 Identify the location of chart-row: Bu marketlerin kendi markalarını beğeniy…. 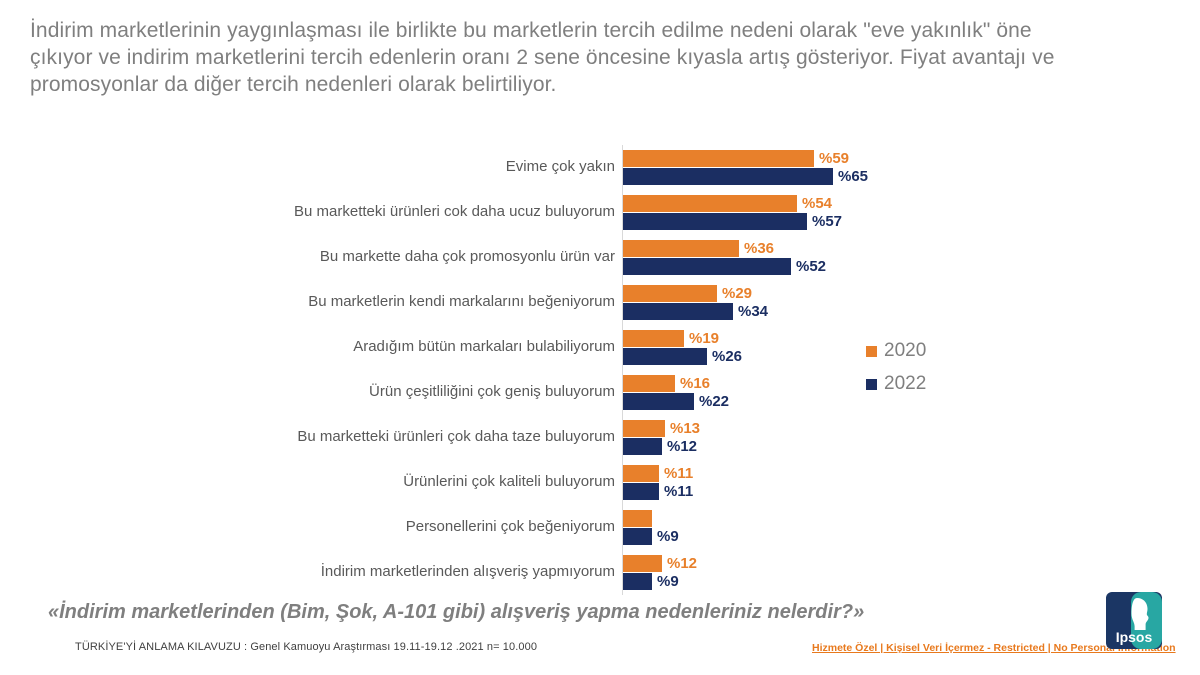
(449, 302).